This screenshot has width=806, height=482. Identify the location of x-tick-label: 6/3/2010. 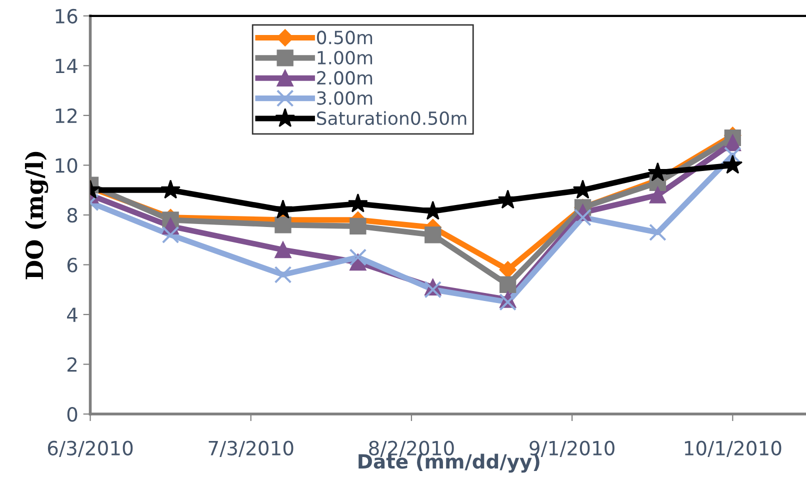
(90, 449).